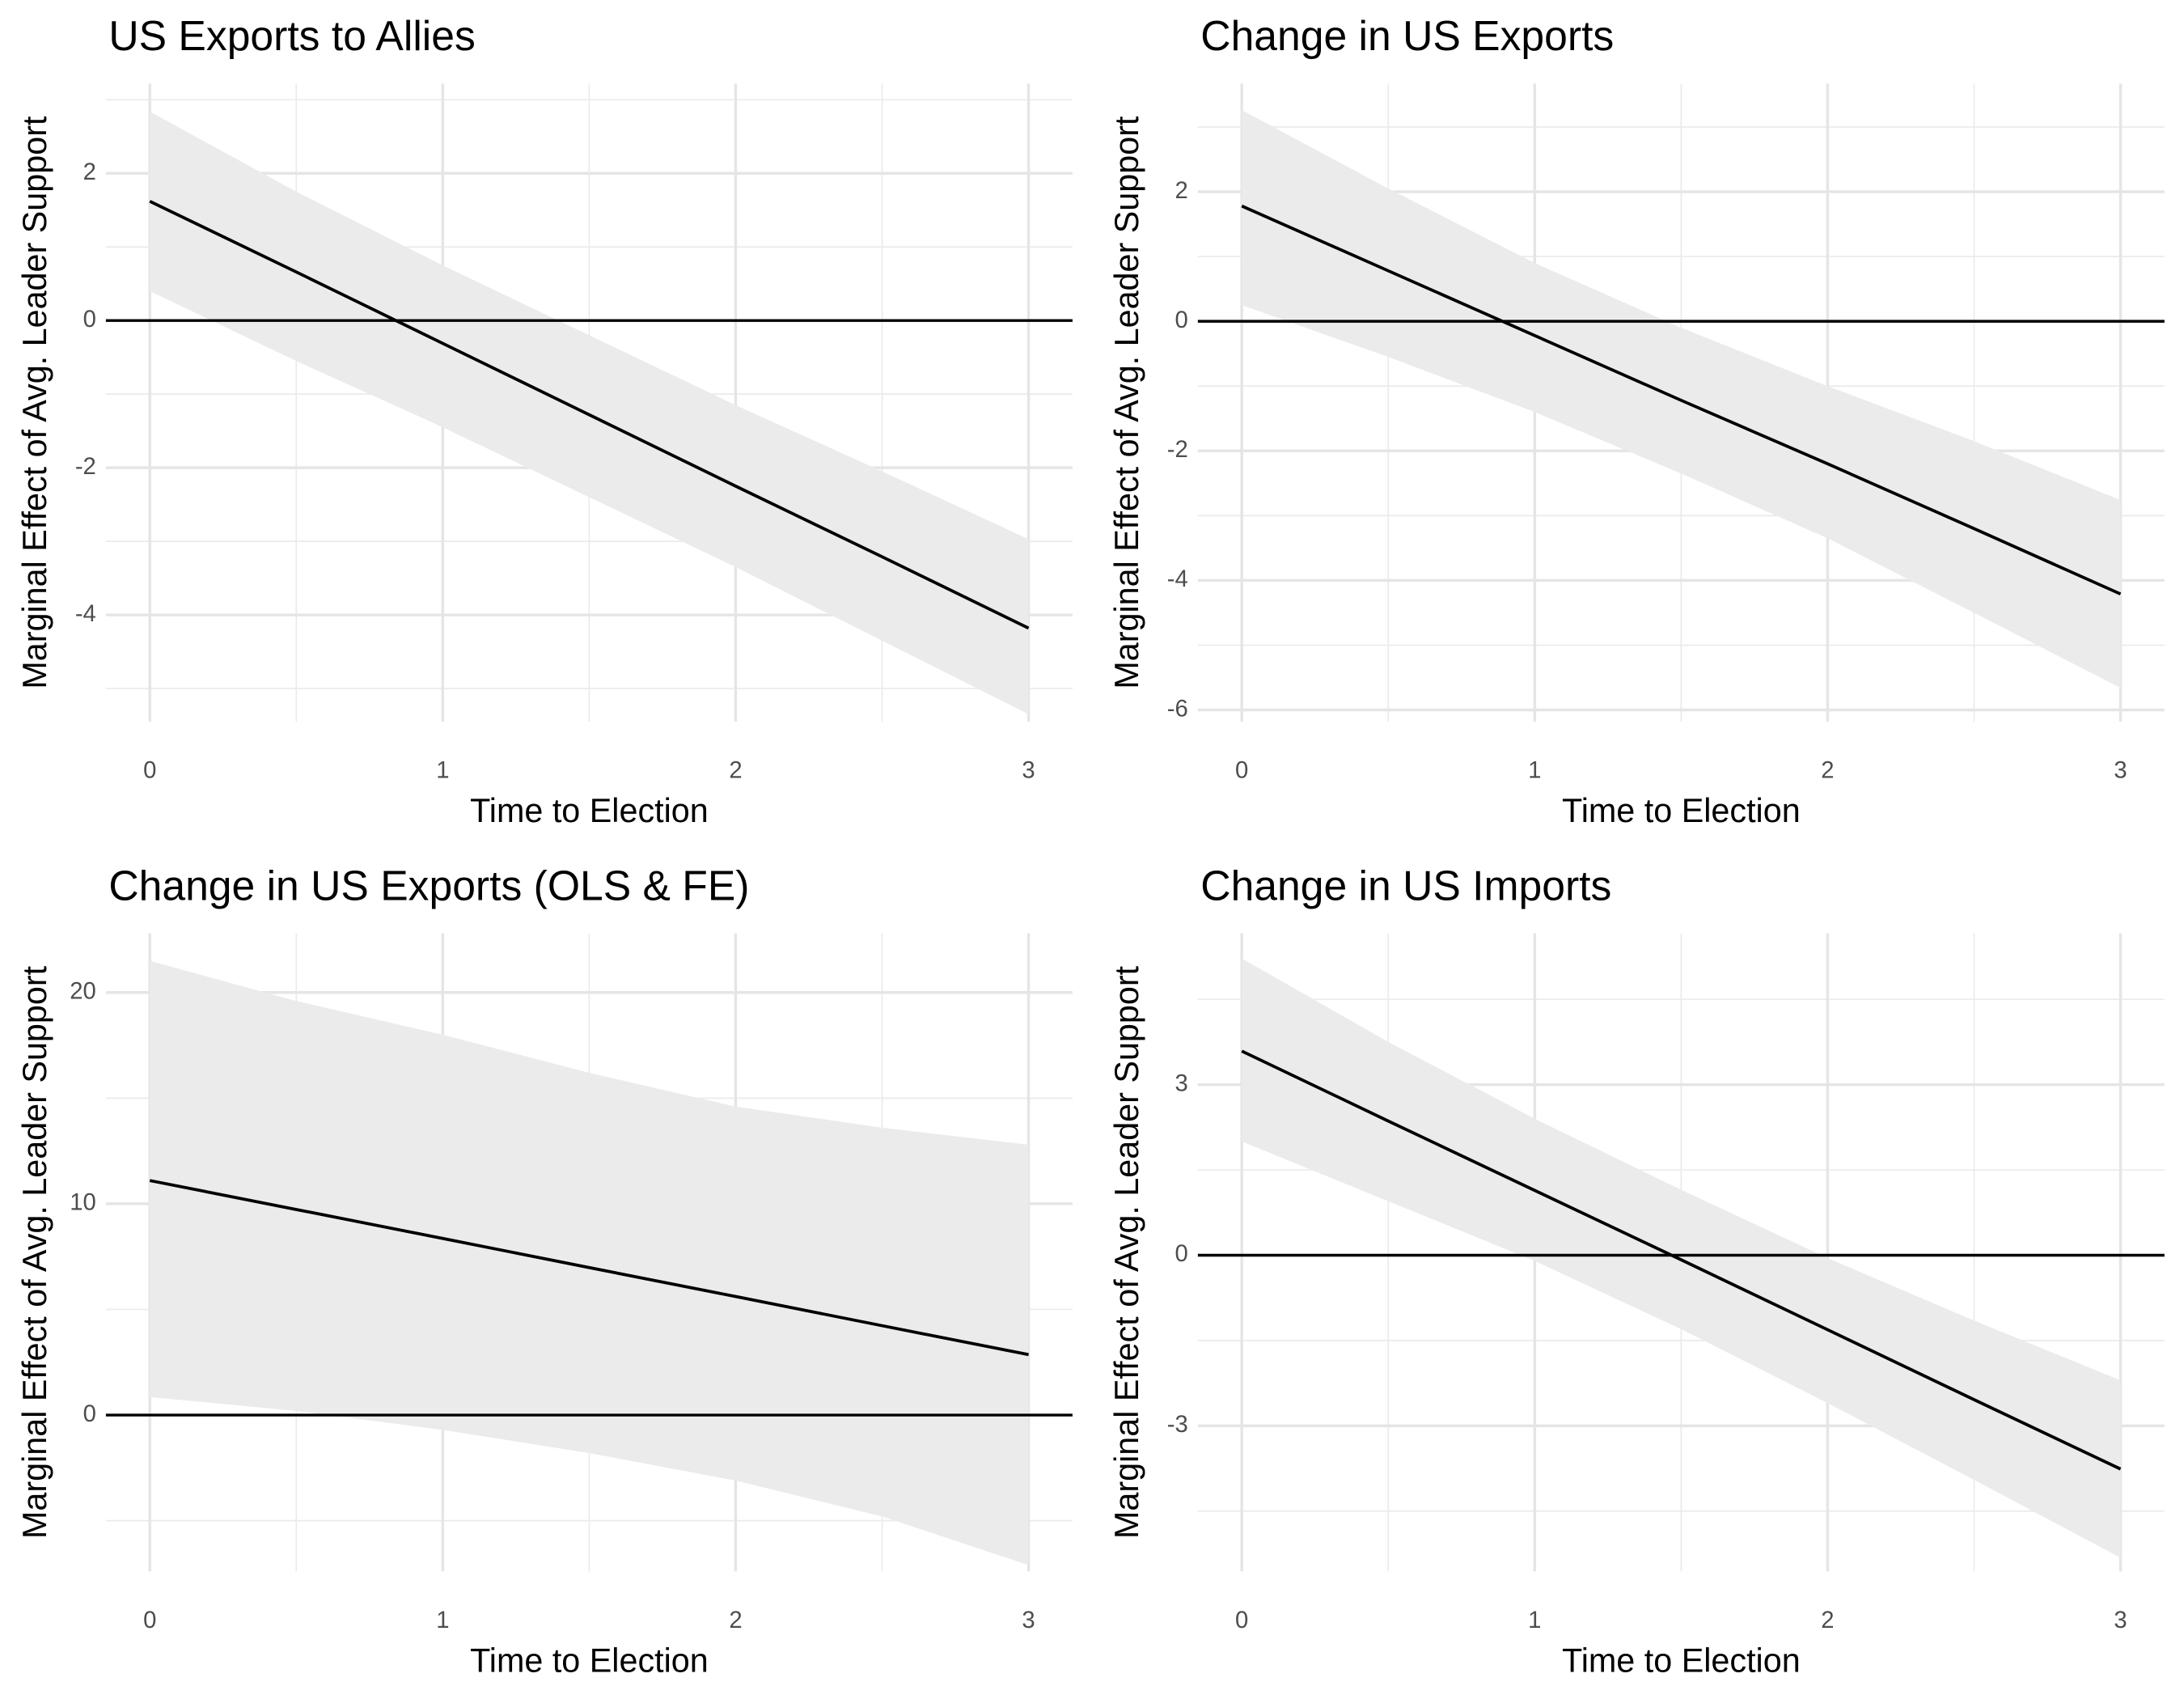  Describe the element at coordinates (1181, 1083) in the screenshot. I see `y-tick-label: 3` at that location.